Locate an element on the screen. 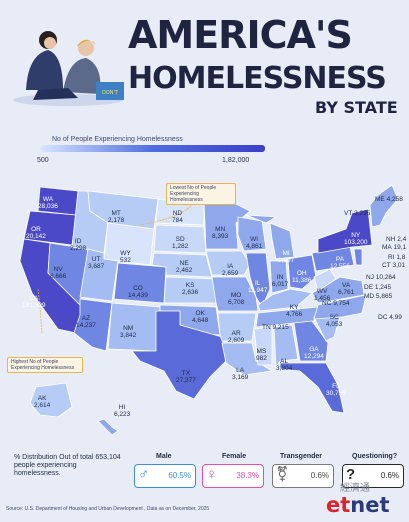 The height and width of the screenshot is (522, 409). state-label-or: OR 20,142 is located at coordinates (36, 233).